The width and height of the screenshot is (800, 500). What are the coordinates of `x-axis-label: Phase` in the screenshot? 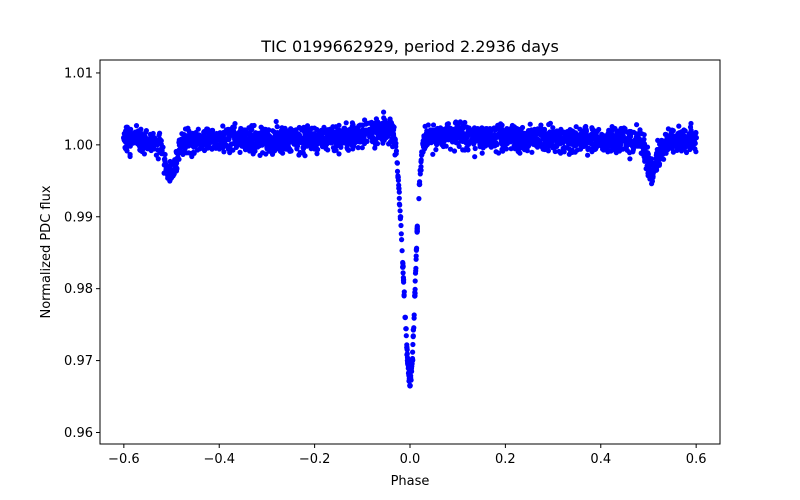 It's located at (410, 481).